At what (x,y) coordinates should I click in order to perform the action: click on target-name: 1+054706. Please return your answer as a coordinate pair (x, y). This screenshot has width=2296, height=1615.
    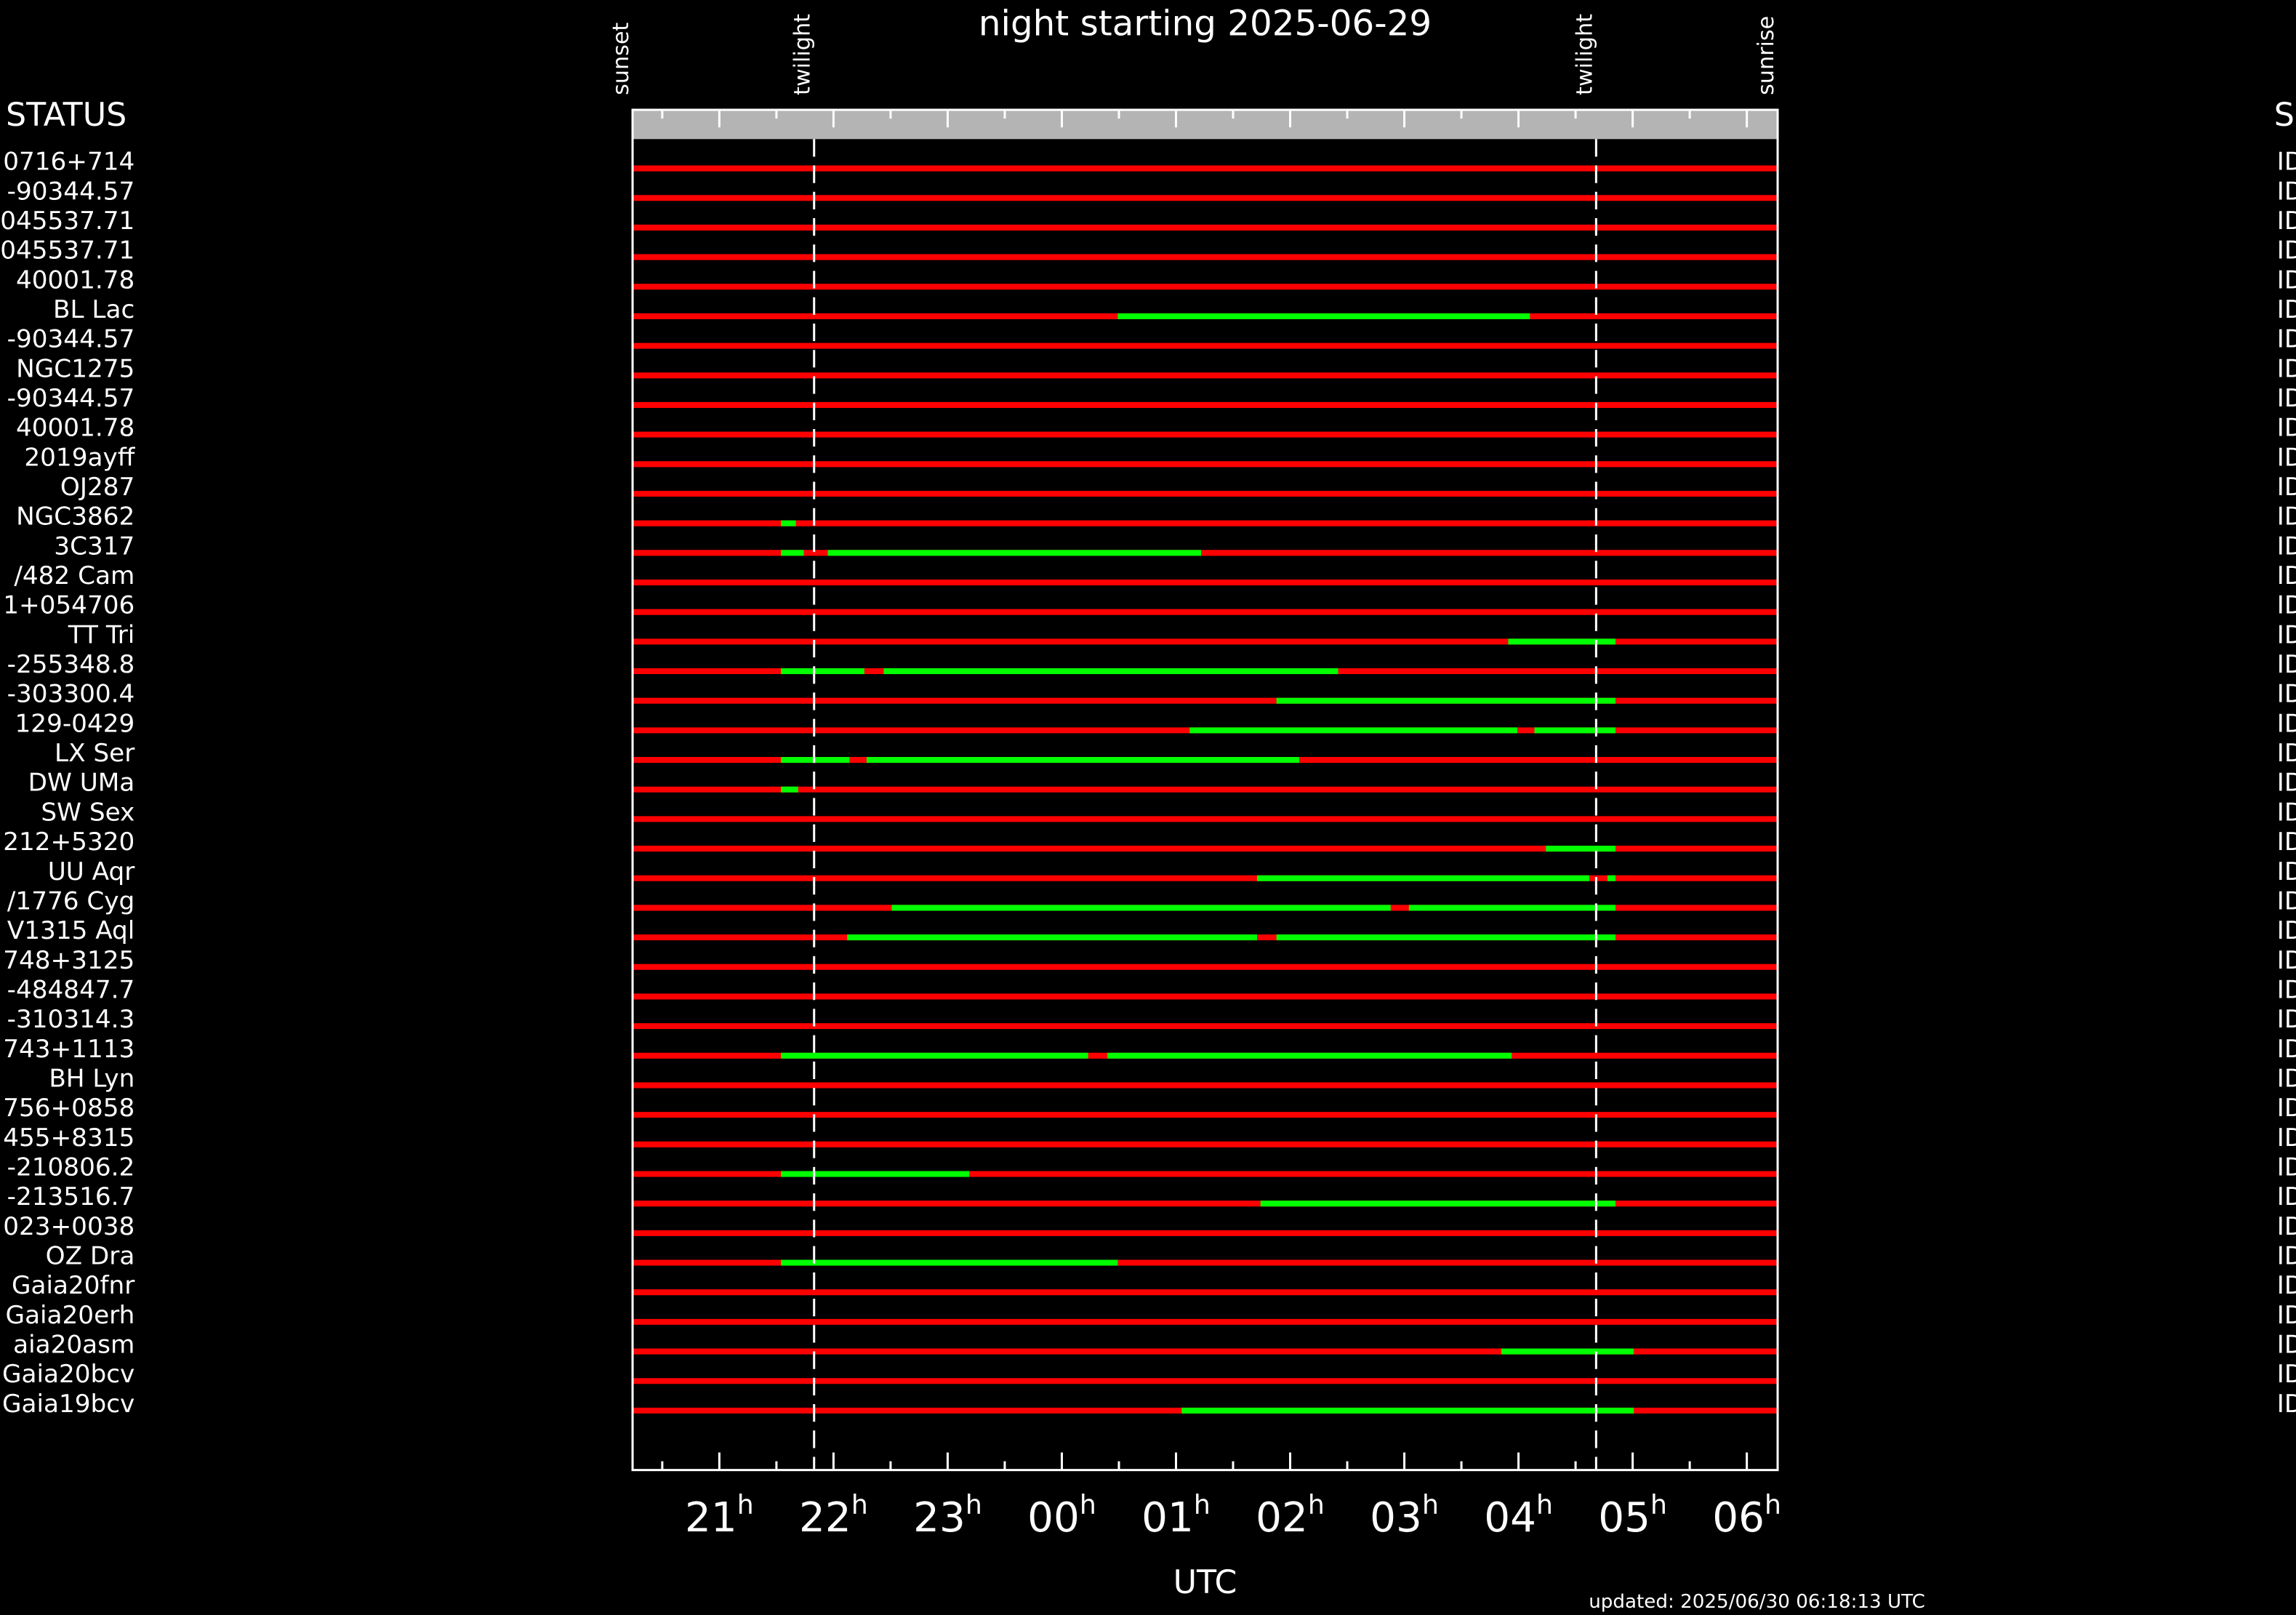
    Looking at the image, I should click on (69, 605).